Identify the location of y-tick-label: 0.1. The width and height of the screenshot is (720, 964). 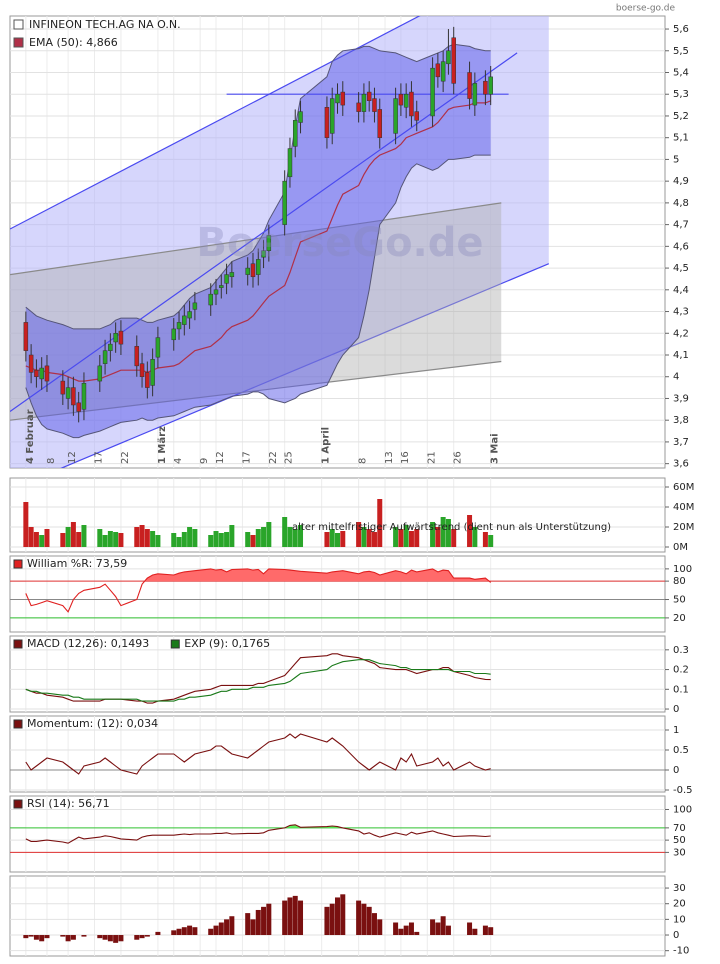
(681, 689).